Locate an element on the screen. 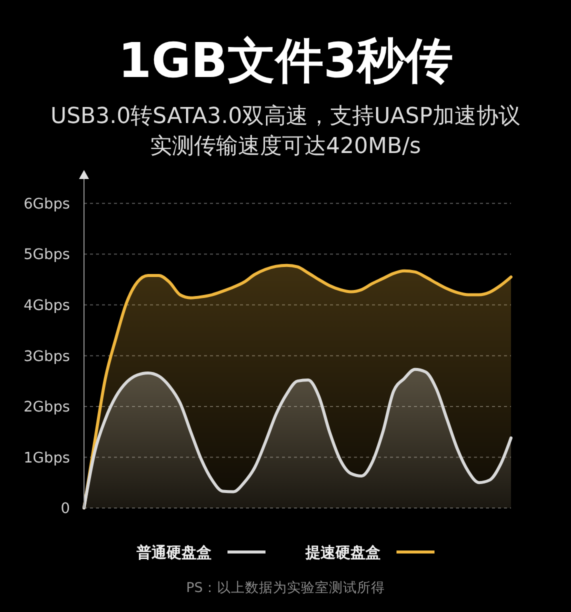  y-tick-label: 4Gbps is located at coordinates (47, 306).